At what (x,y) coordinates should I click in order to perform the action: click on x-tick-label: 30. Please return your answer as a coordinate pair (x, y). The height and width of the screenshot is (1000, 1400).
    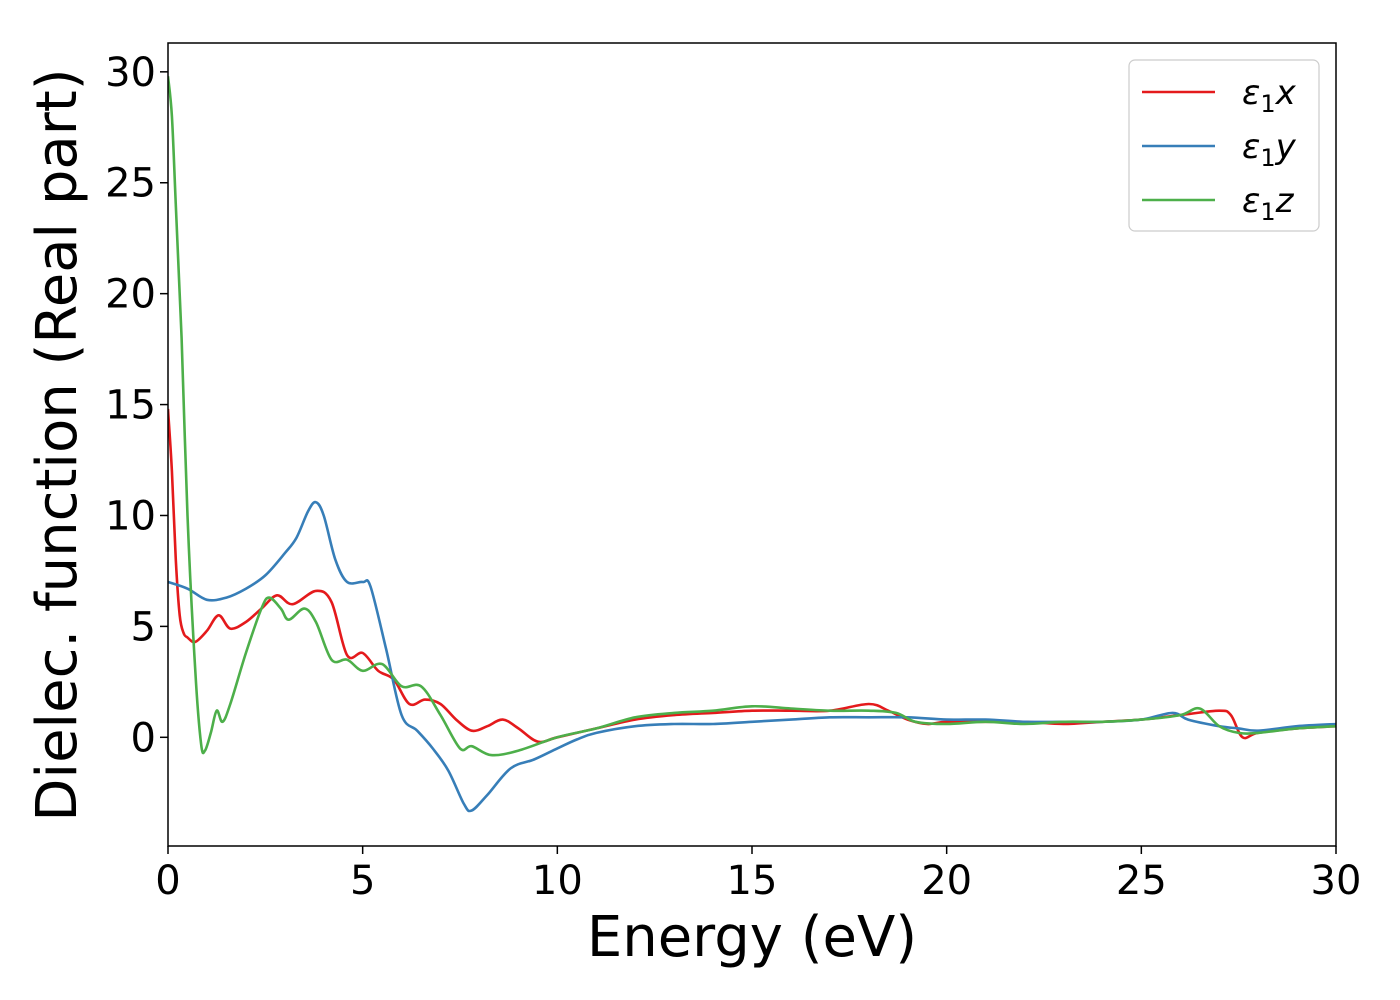
    Looking at the image, I should click on (1336, 881).